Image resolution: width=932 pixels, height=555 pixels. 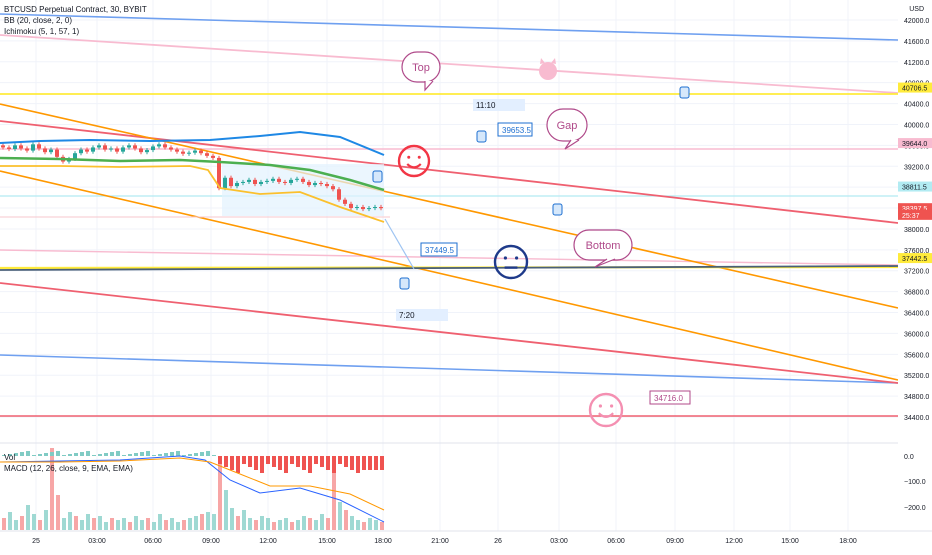 What do you see at coordinates (38, 20) in the screenshot?
I see `bb-indicator-label: BB (20, close, 2, 0)` at bounding box center [38, 20].